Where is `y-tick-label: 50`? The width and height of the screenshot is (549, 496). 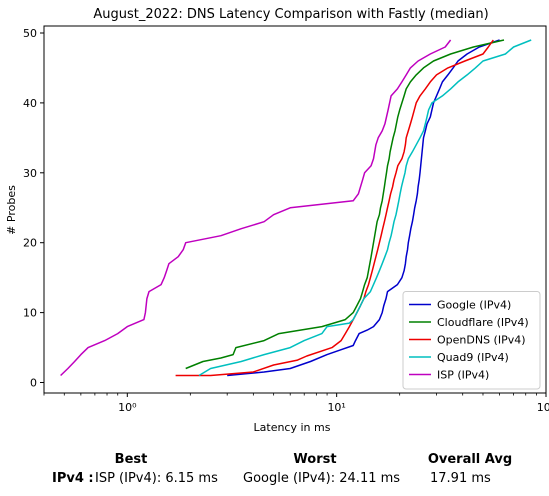
y-tick-label: 50 is located at coordinates (30, 33).